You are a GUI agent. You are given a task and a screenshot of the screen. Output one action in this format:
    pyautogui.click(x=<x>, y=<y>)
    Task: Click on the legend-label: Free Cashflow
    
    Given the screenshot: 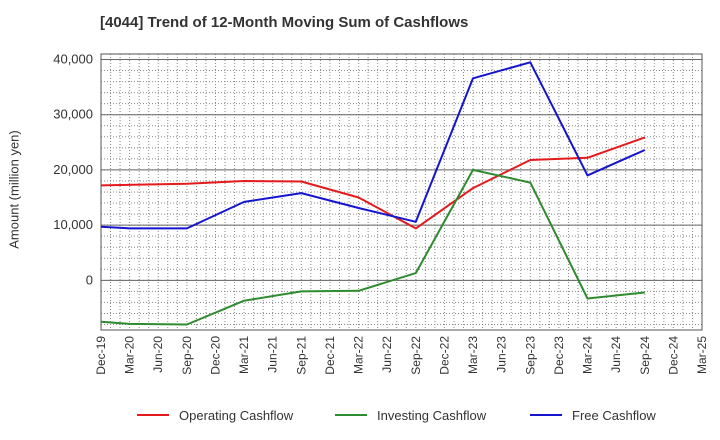 What is the action you would take?
    pyautogui.click(x=614, y=415)
    